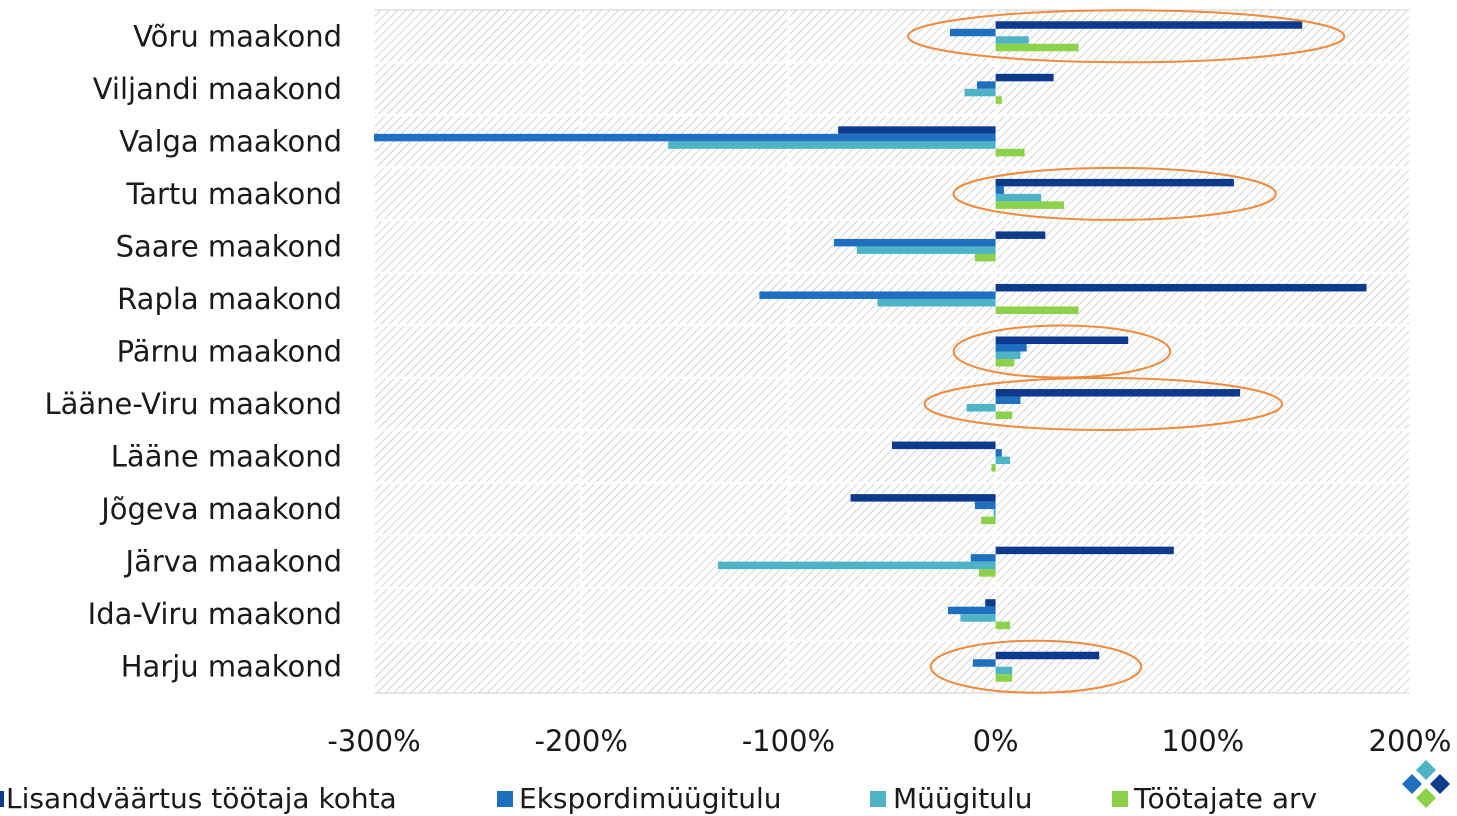 This screenshot has height=816, width=1457. I want to click on category-label: Rapla maakond, so click(229, 299).